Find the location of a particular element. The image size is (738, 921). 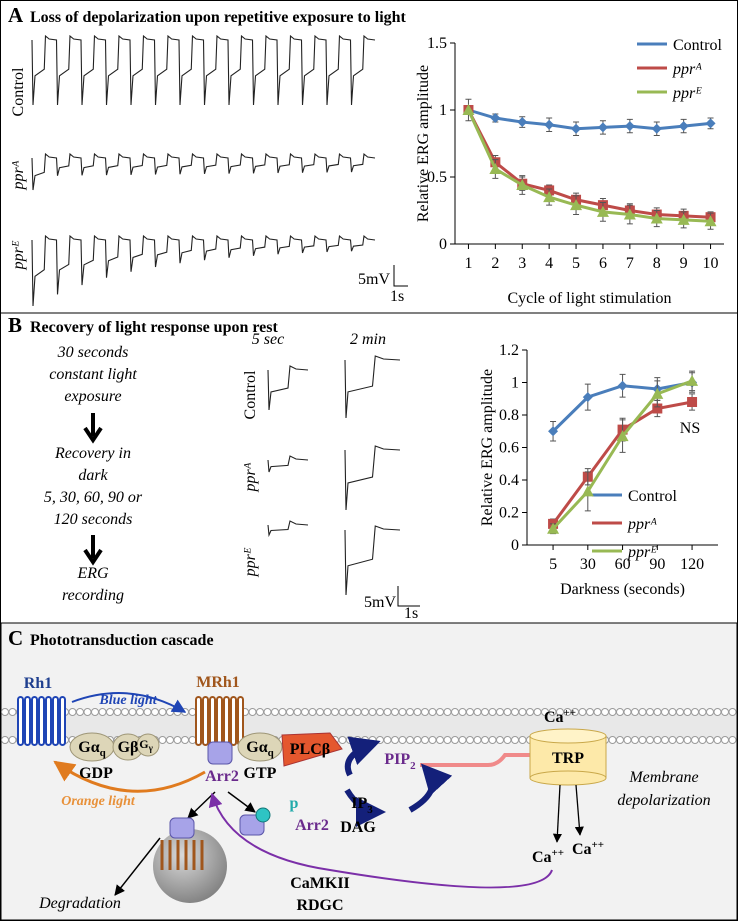

label: MRh1 is located at coordinates (218, 682).